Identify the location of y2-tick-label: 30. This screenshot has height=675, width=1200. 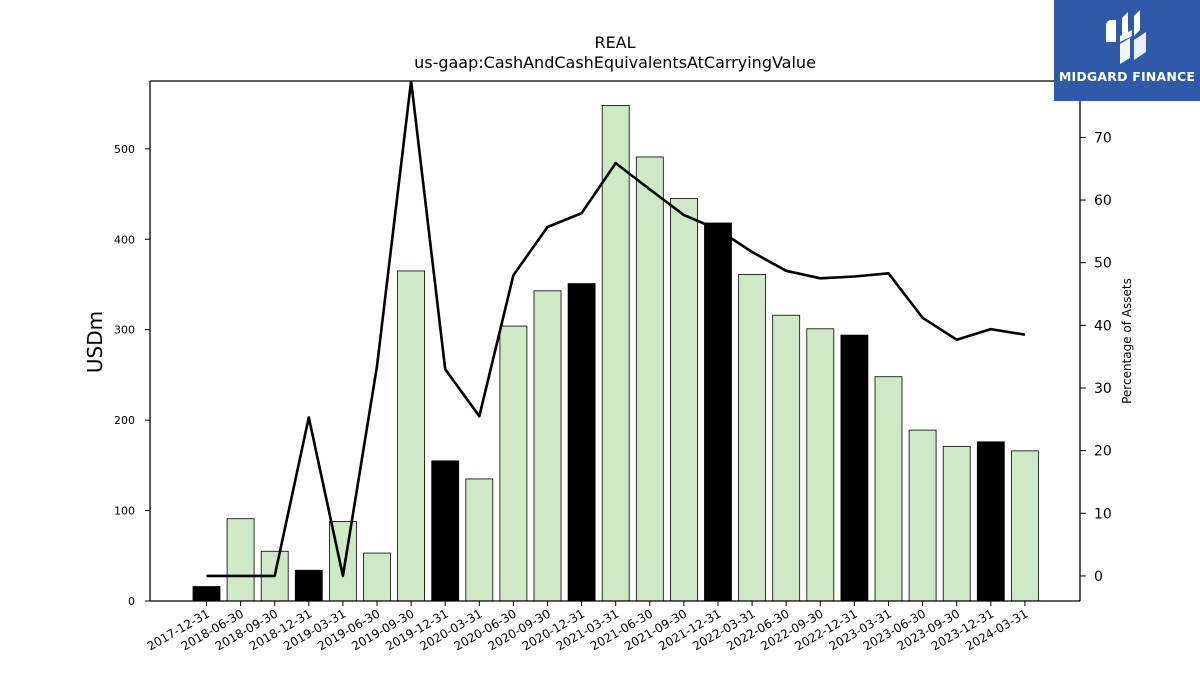
(1103, 389).